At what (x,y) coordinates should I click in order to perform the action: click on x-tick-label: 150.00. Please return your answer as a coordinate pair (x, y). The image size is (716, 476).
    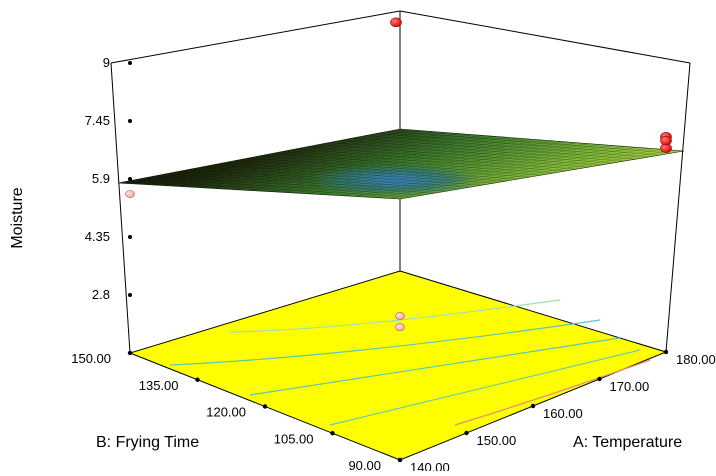
    Looking at the image, I should click on (497, 440).